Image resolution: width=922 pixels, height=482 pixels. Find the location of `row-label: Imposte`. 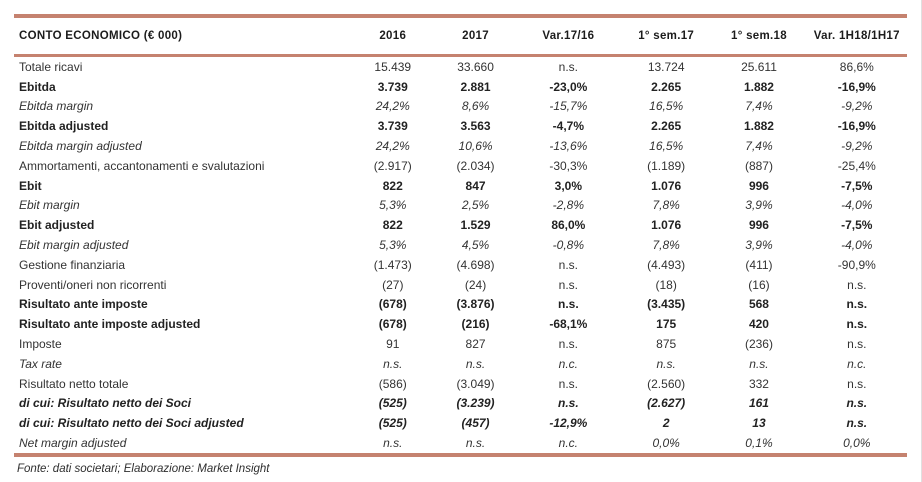

row-label: Imposte is located at coordinates (40, 344).